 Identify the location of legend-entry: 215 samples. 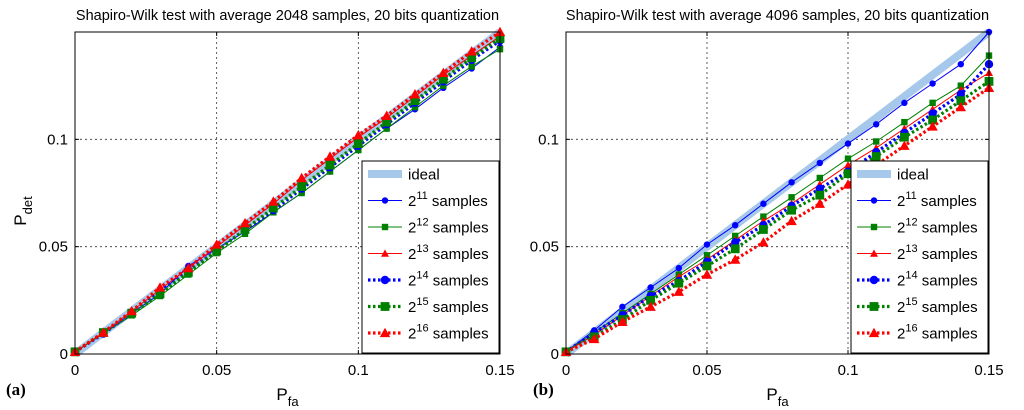
(428, 306).